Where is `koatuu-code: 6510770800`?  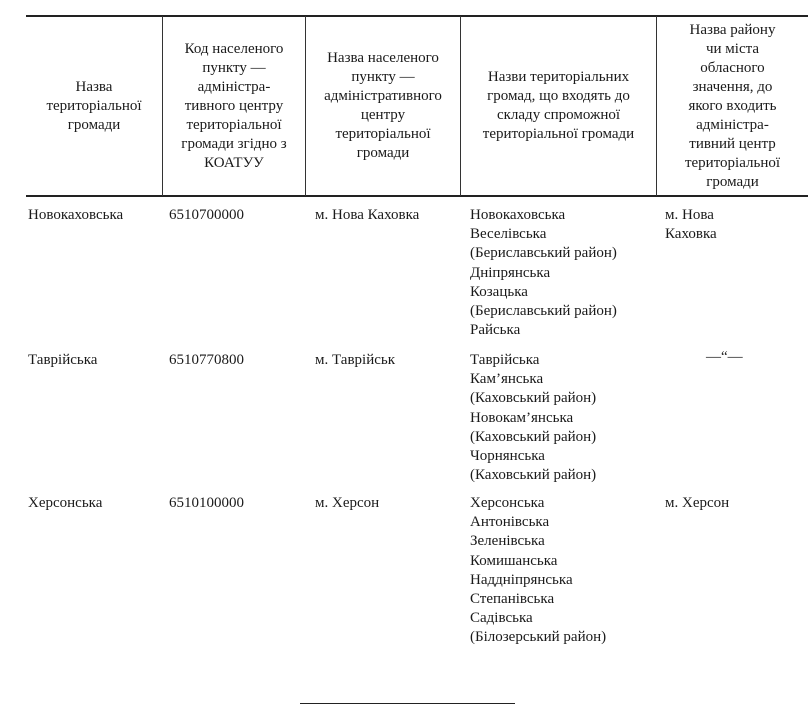 koatuu-code: 6510770800 is located at coordinates (206, 360).